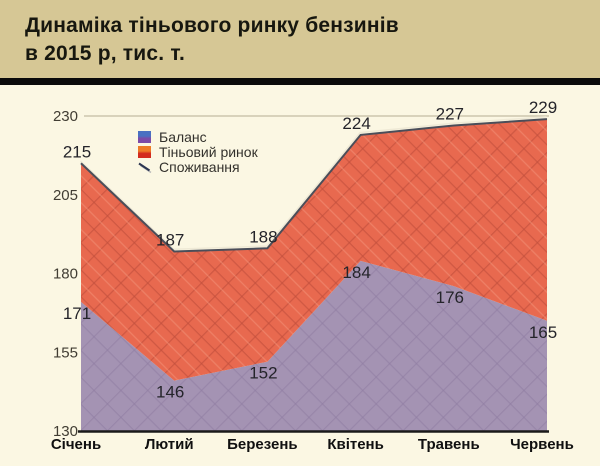 The width and height of the screenshot is (600, 466). Describe the element at coordinates (356, 123) in the screenshot. I see `consumption-value-label: 224` at that location.